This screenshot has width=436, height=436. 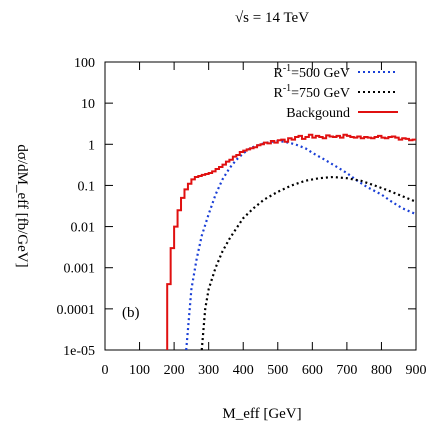 What do you see at coordinates (91, 145) in the screenshot?
I see `y-tick-label: 1` at bounding box center [91, 145].